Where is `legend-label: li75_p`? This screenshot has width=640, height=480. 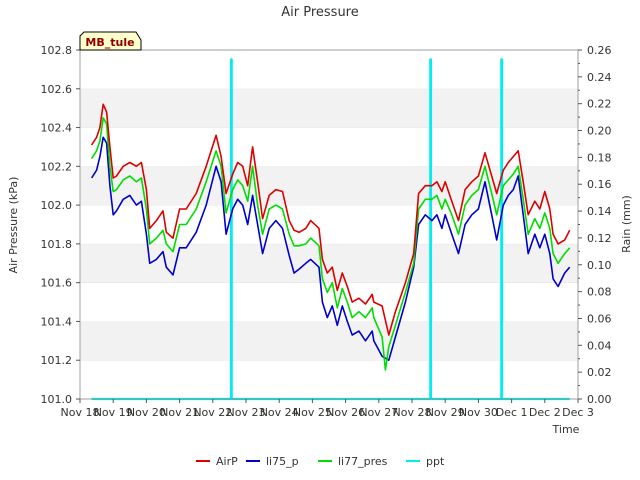
legend-label: li75_p is located at coordinates (282, 461).